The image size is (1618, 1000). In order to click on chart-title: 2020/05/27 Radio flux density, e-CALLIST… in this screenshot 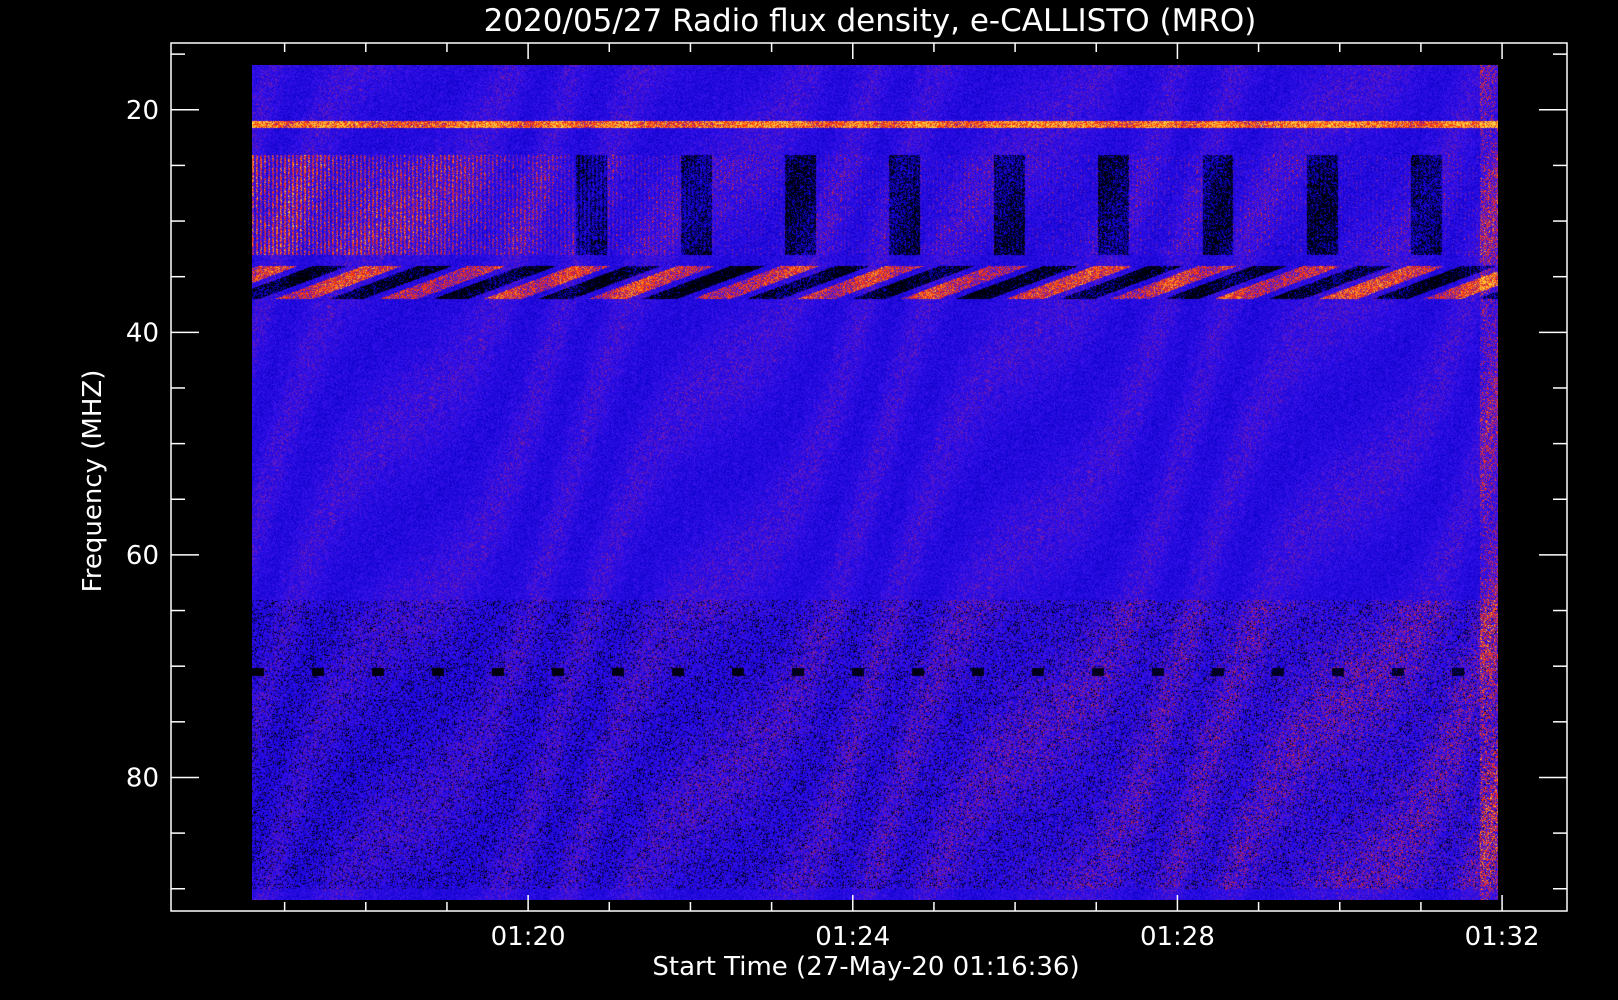, I will do `click(870, 21)`.